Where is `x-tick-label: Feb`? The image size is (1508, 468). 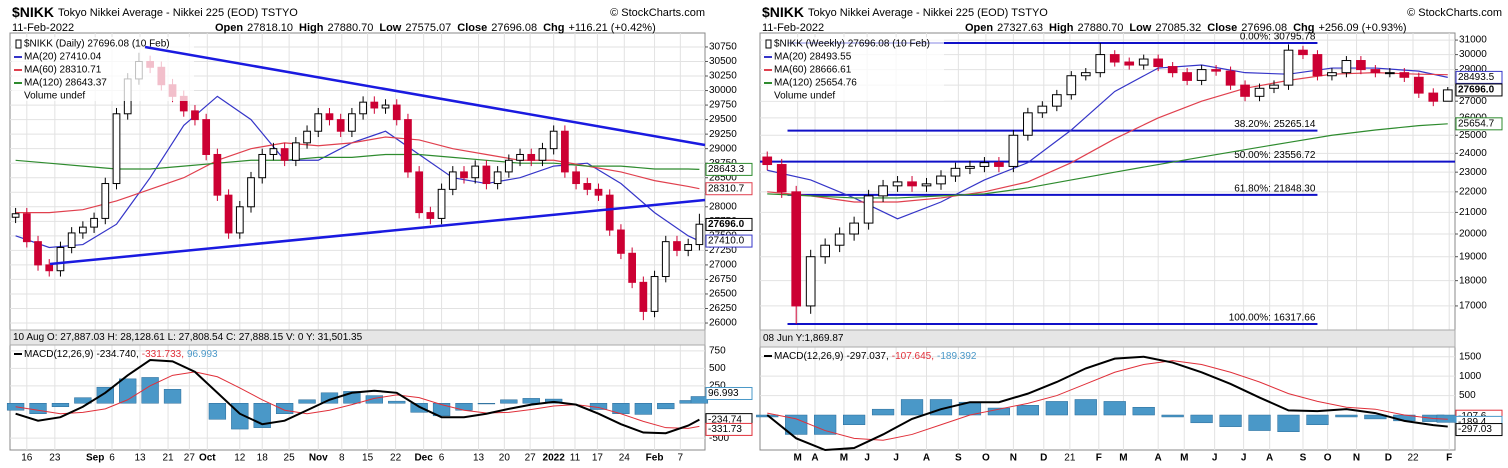
x-tick-label: Feb is located at coordinates (655, 458).